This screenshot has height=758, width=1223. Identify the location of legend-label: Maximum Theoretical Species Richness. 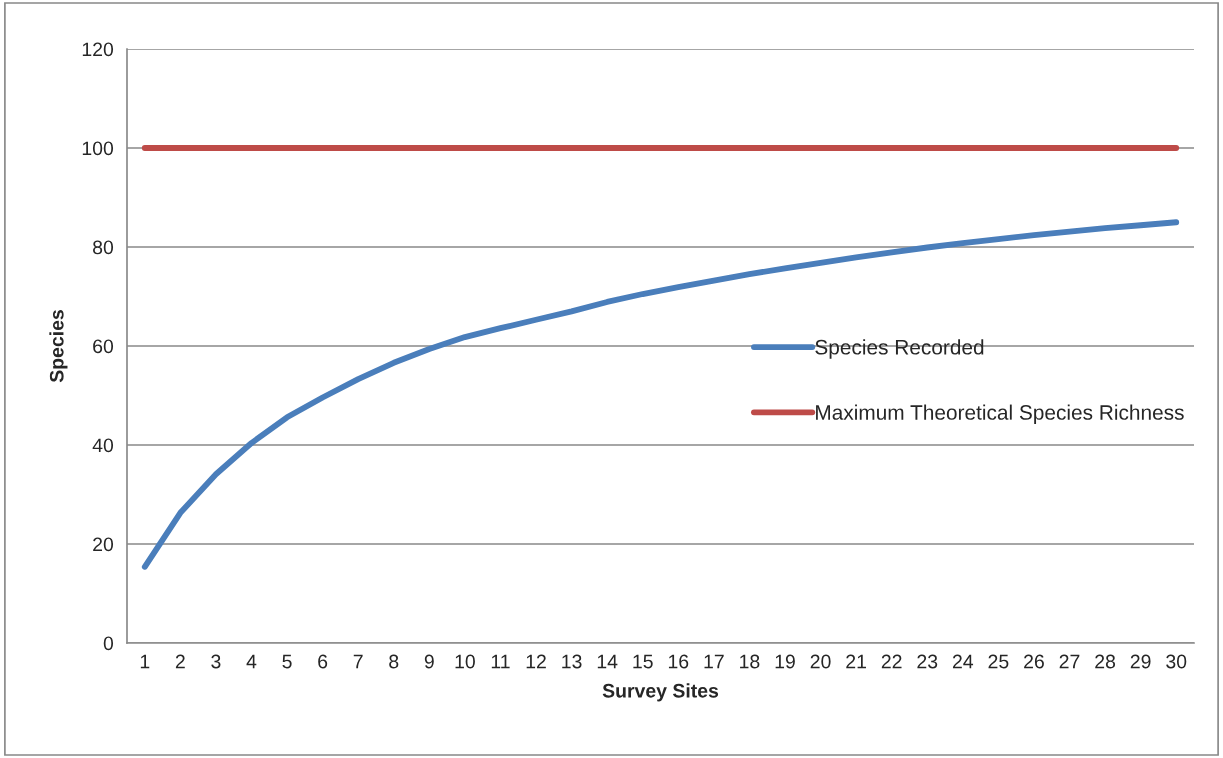
(1000, 414).